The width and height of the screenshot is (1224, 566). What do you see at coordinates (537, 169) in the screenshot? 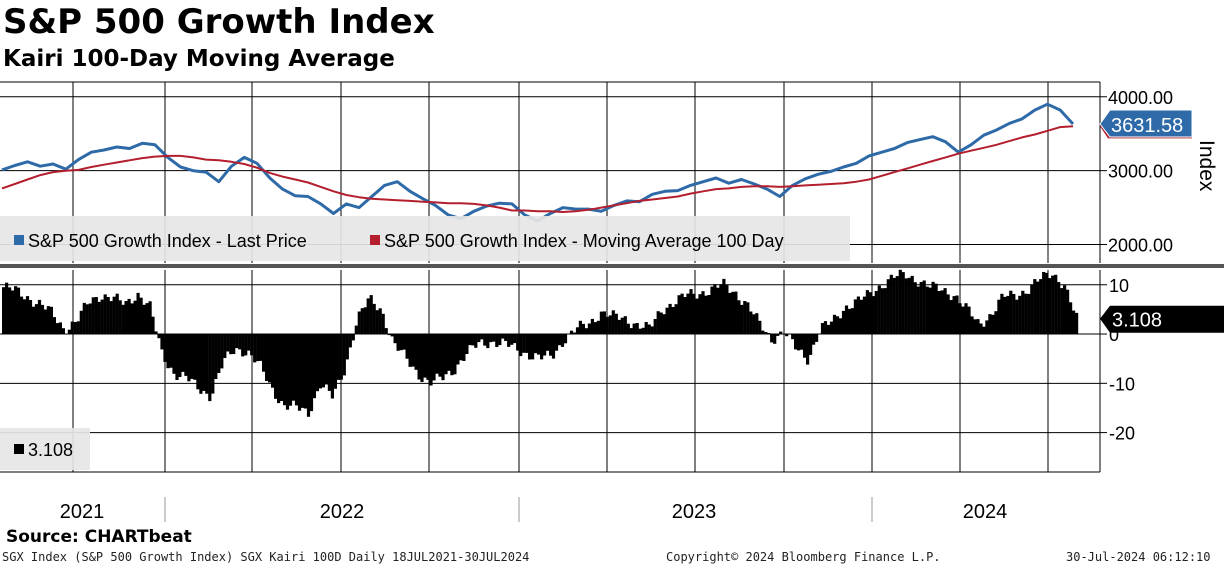
I see `series-line-moving-average` at bounding box center [537, 169].